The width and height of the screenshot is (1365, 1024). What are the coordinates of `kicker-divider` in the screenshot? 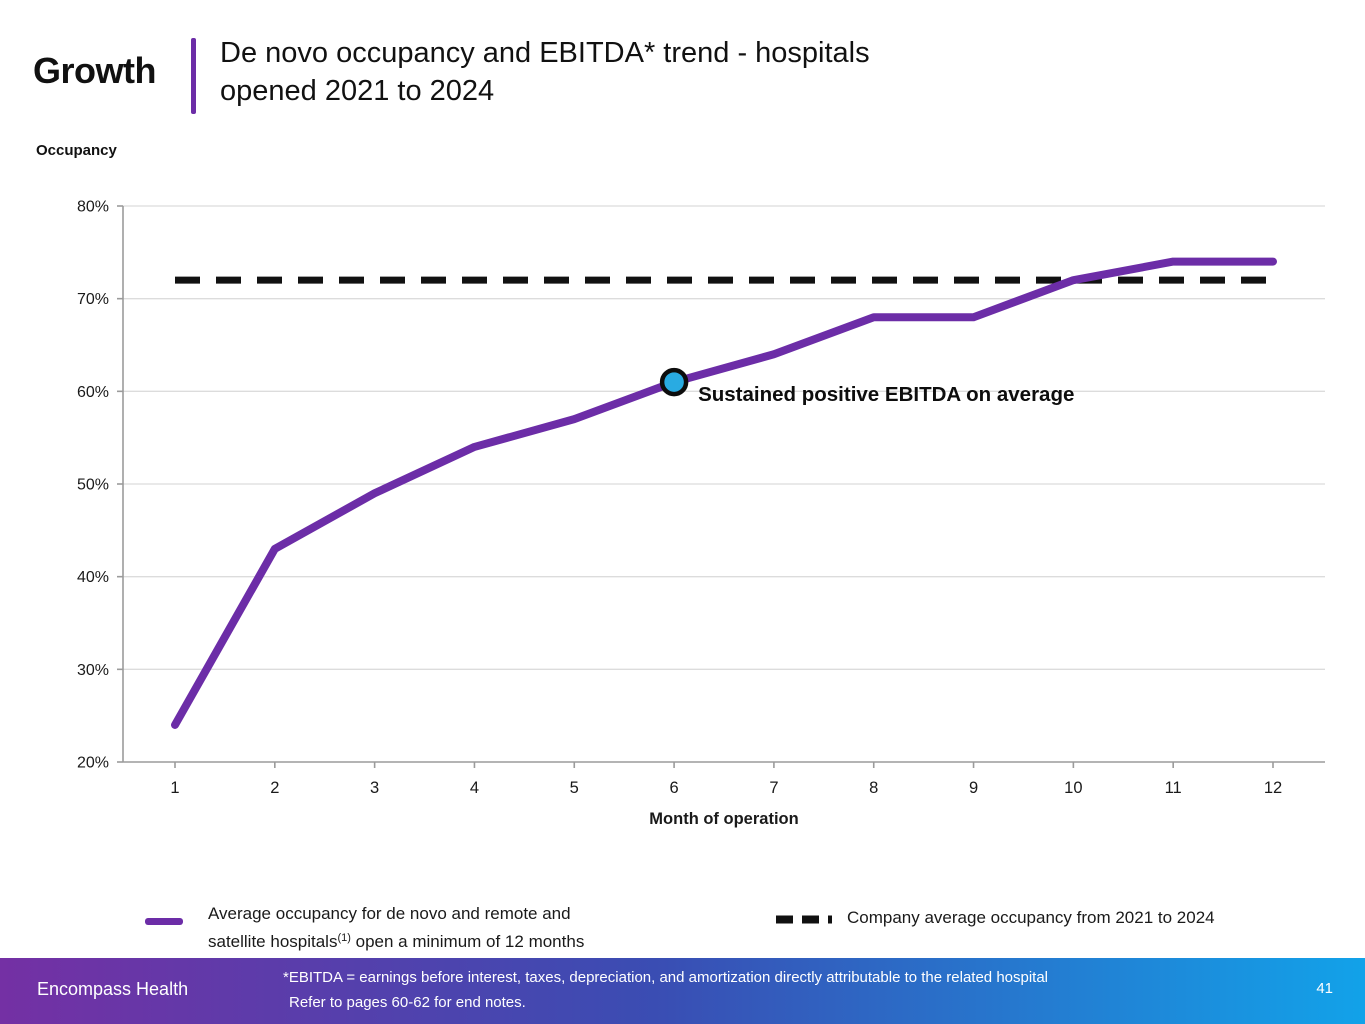 It's located at (193, 76).